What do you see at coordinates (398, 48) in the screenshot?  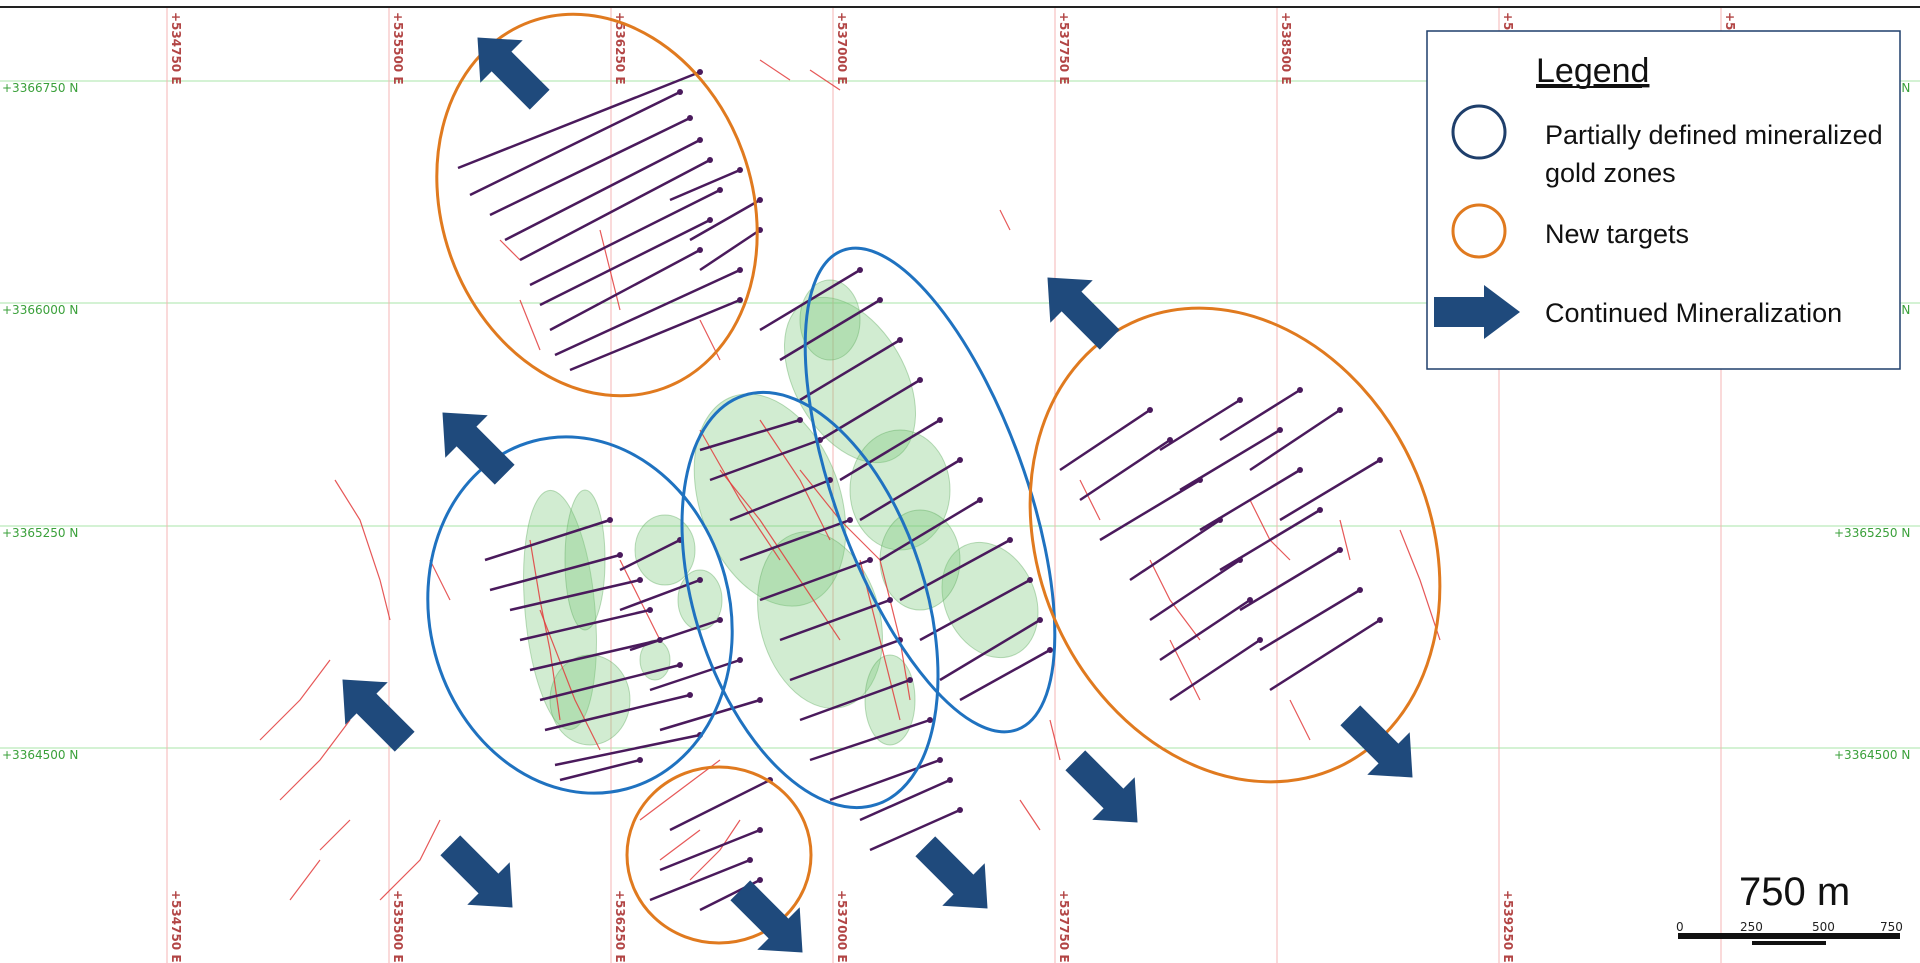 I see `easting-label: +535500 E` at bounding box center [398, 48].